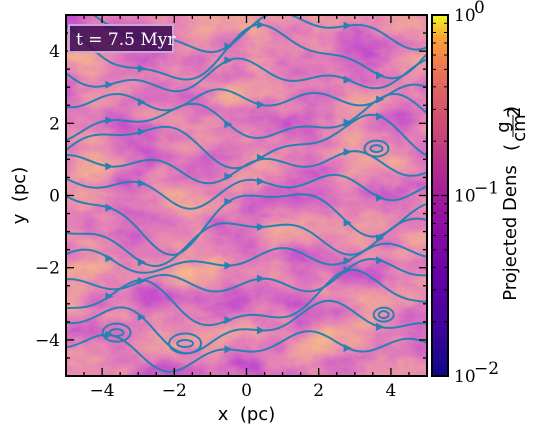 Image resolution: width=533 pixels, height=434 pixels. What do you see at coordinates (174, 391) in the screenshot?
I see `x-tick-label: −2` at bounding box center [174, 391].